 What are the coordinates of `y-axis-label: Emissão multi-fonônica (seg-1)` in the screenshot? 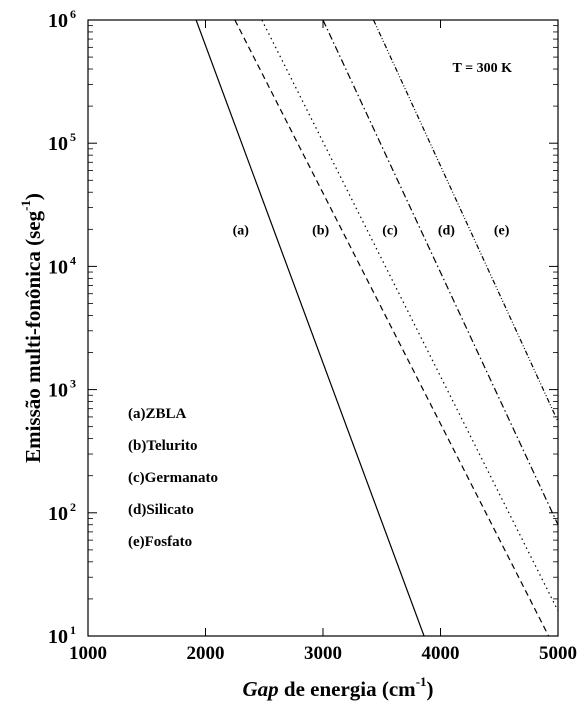 It's located at (31, 328).